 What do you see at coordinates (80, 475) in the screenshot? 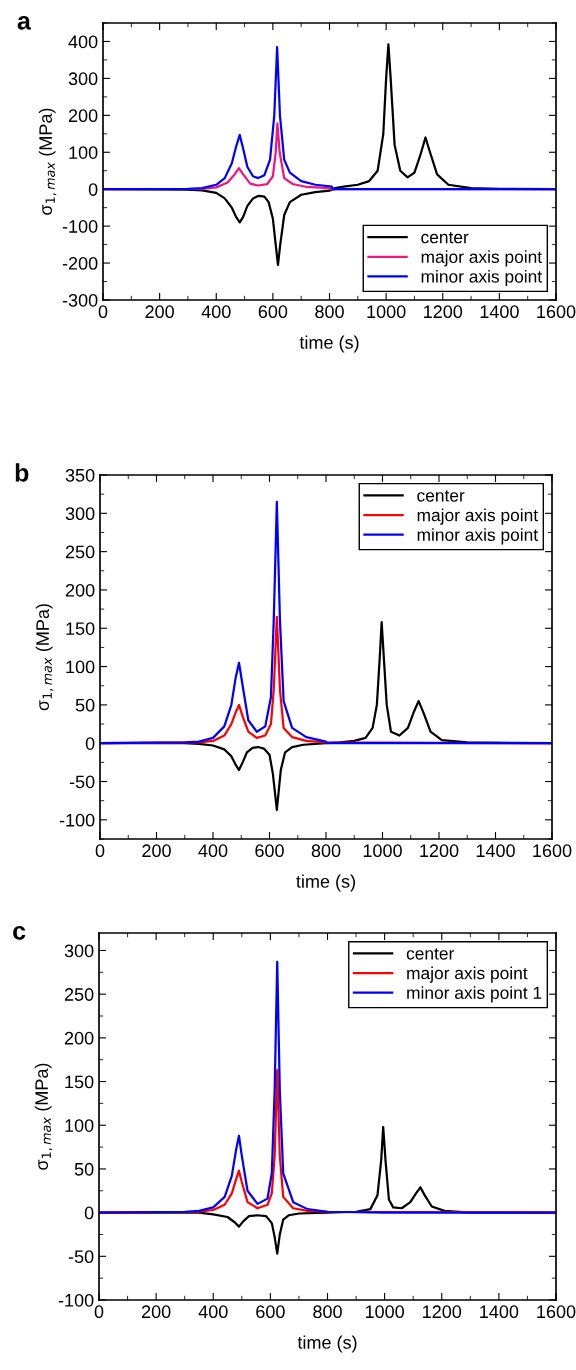
I see `y-tick-label: 350` at bounding box center [80, 475].